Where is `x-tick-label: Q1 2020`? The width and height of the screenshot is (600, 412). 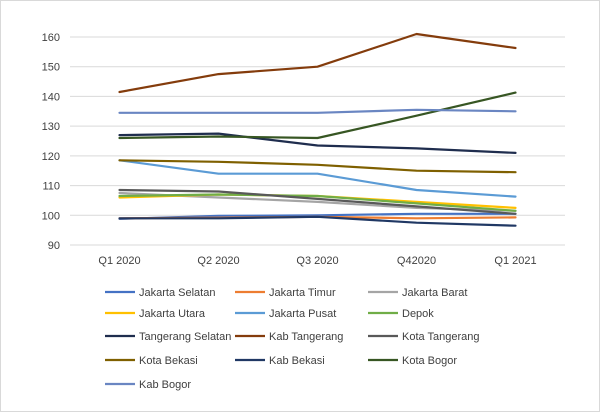 x-tick-label: Q1 2020 is located at coordinates (119, 261).